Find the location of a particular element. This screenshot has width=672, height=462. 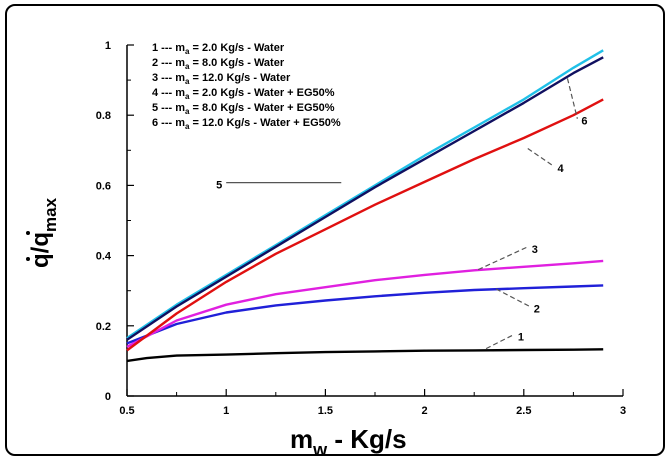

y-tick-label: 0.2 is located at coordinates (103, 327).